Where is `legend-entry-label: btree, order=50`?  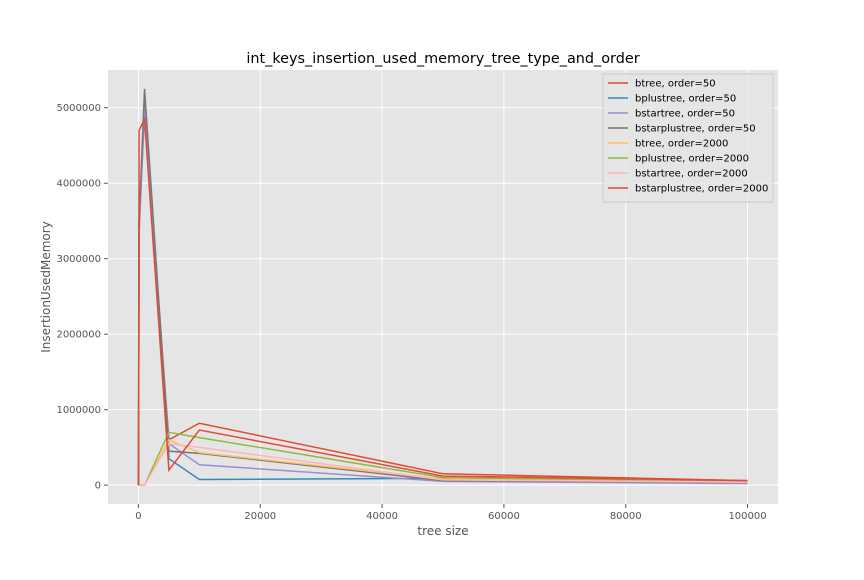
legend-entry-label: btree, order=50 is located at coordinates (675, 84).